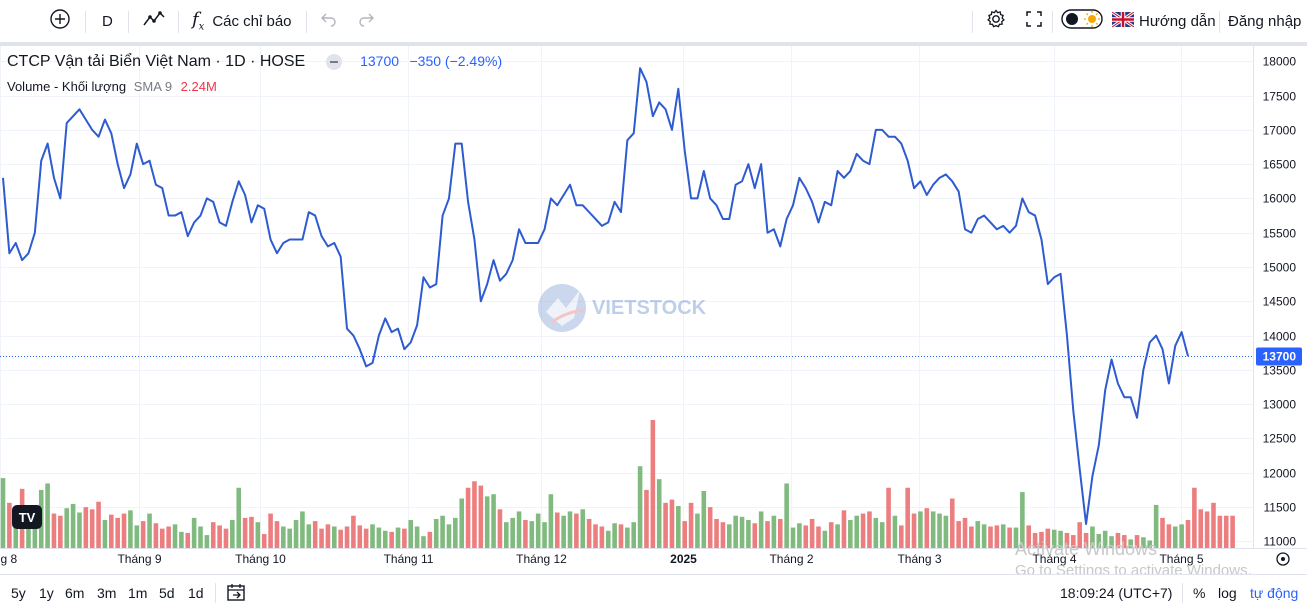 This screenshot has width=1307, height=611. What do you see at coordinates (1227, 593) in the screenshot?
I see `log-scale-button: log` at bounding box center [1227, 593].